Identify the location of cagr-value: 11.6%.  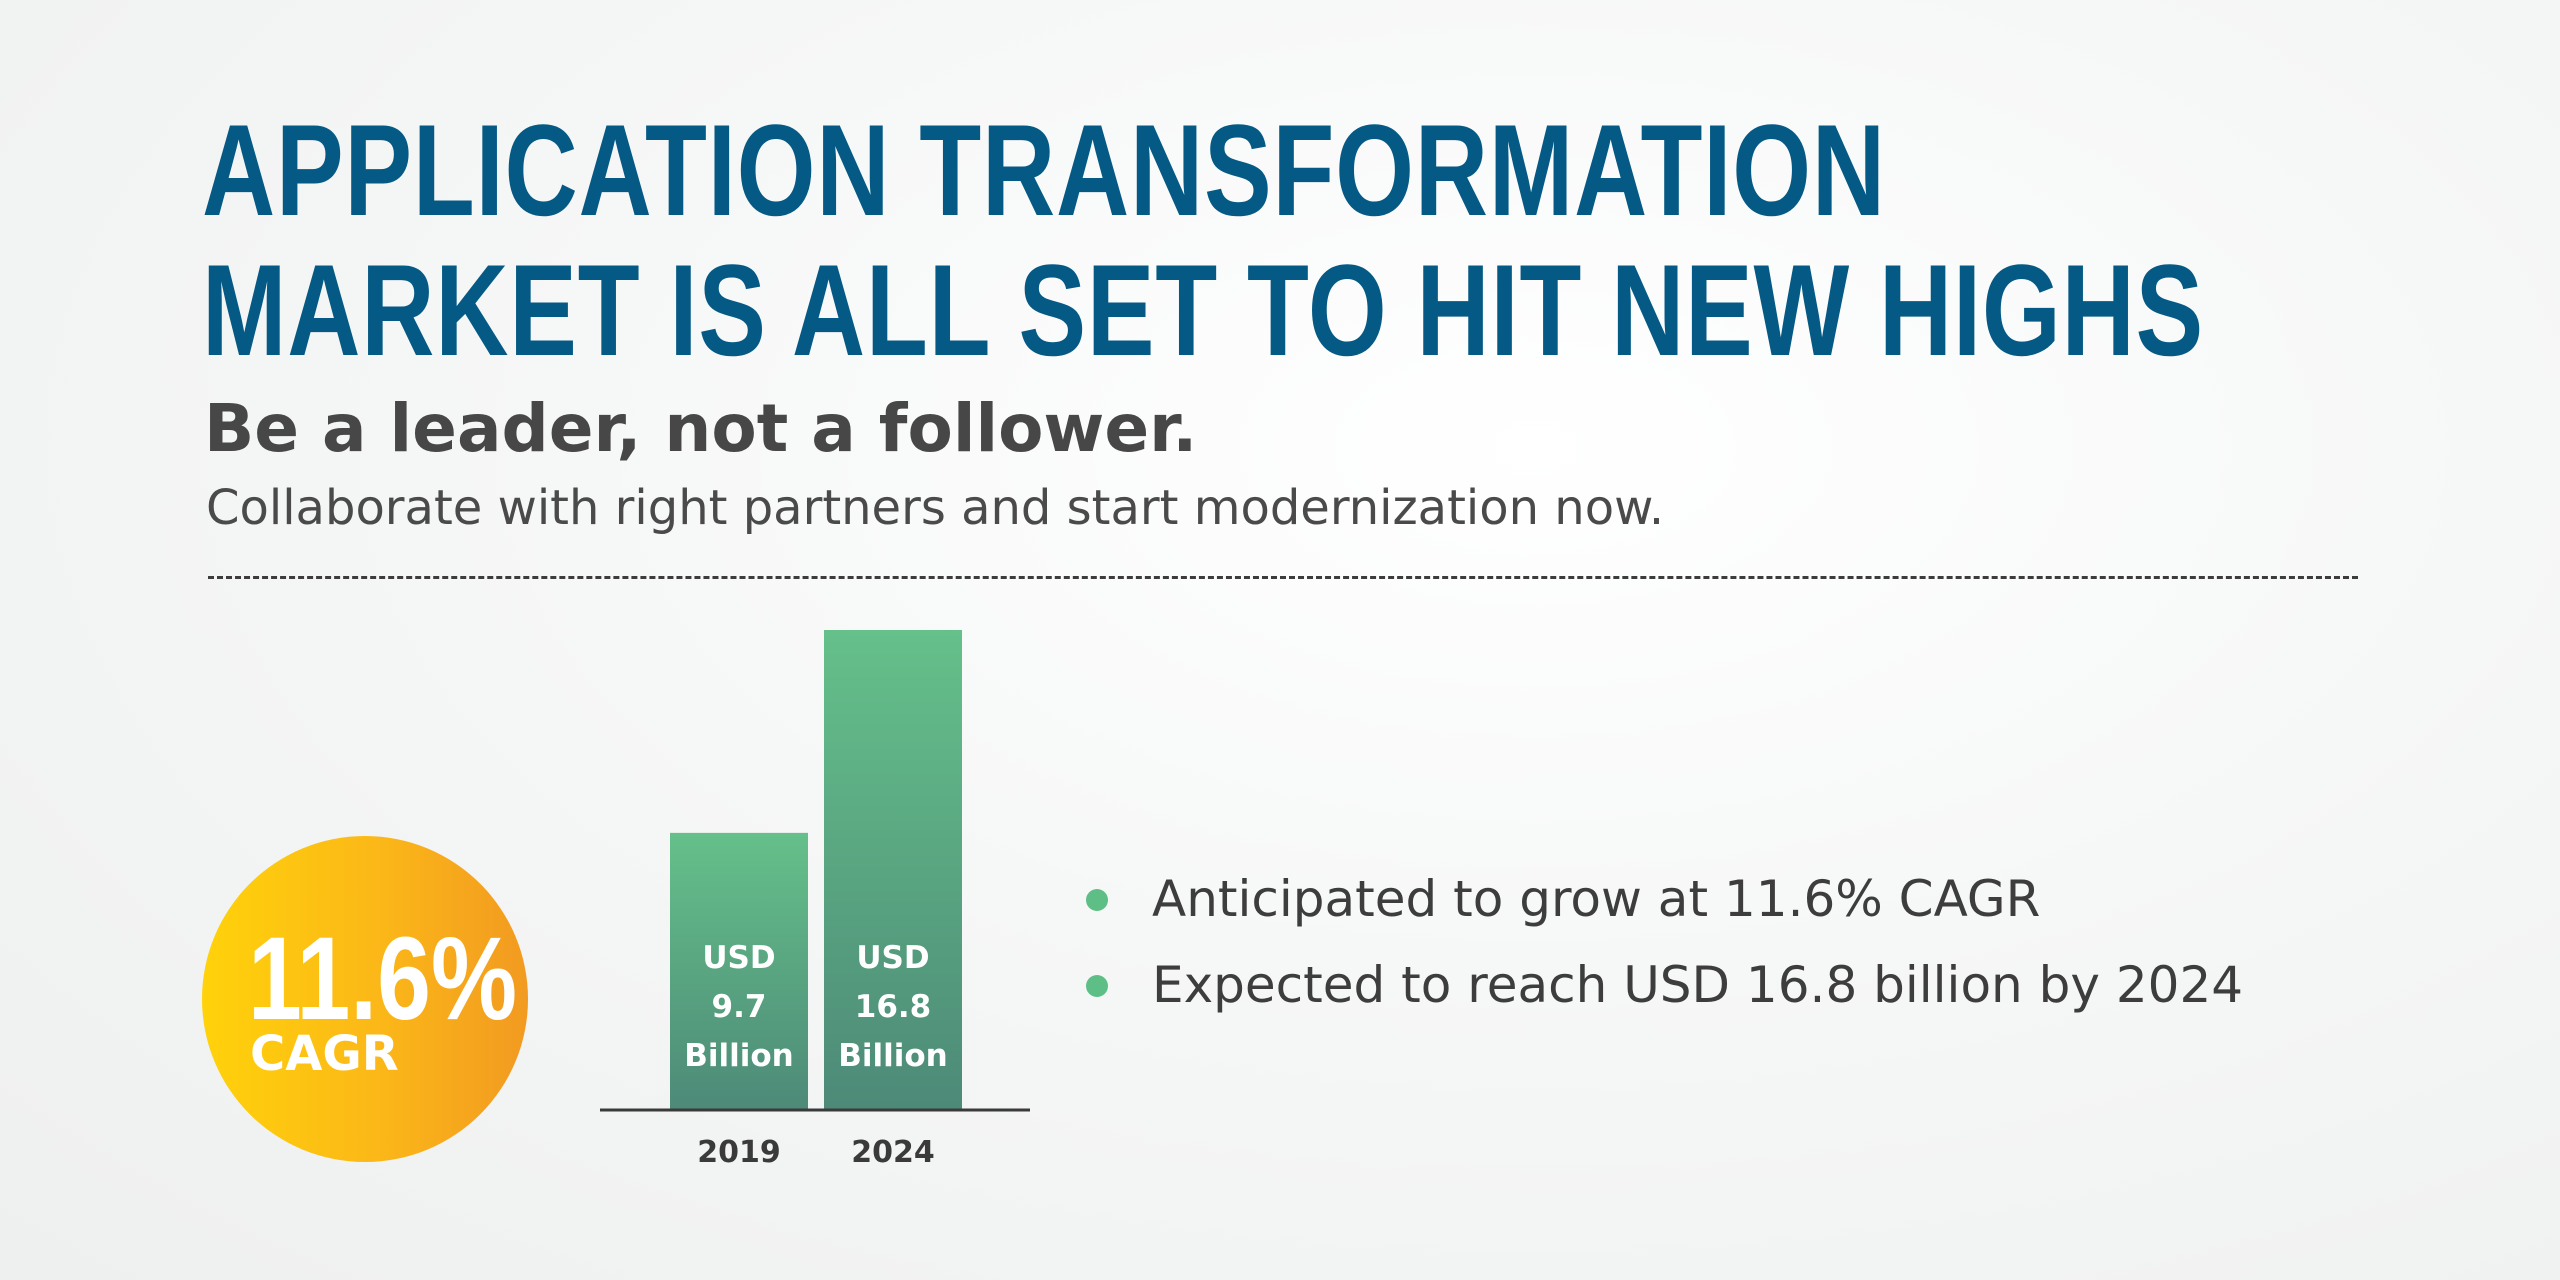
(383, 979).